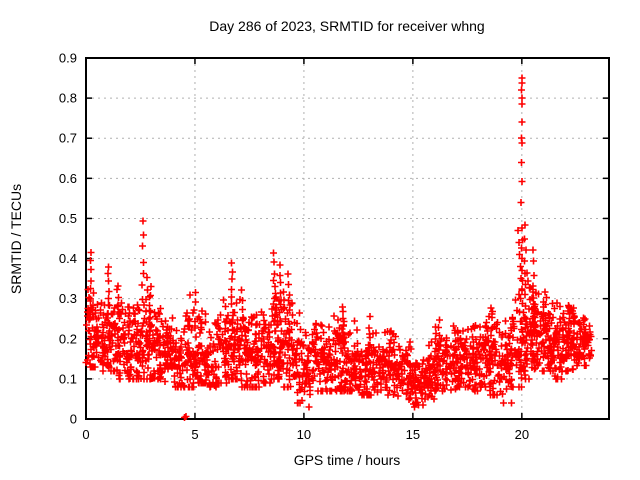 Image resolution: width=640 pixels, height=480 pixels. What do you see at coordinates (68, 258) in the screenshot?
I see `y-tick-label: 0.4` at bounding box center [68, 258].